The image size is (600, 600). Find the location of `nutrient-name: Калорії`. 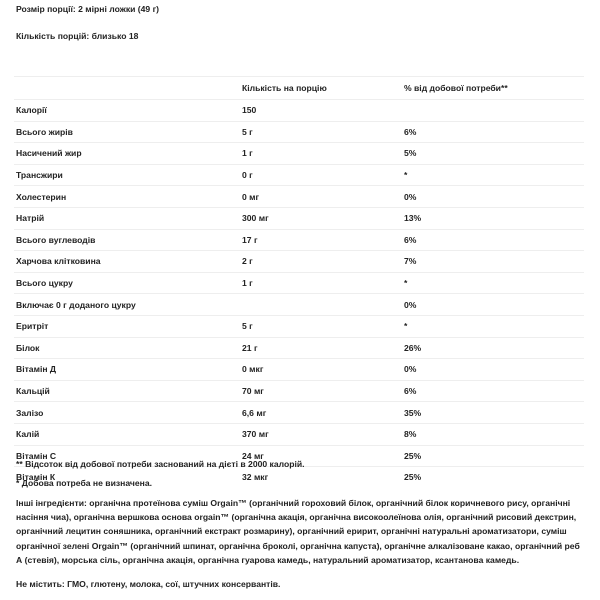

nutrient-name: Калорії is located at coordinates (127, 110).